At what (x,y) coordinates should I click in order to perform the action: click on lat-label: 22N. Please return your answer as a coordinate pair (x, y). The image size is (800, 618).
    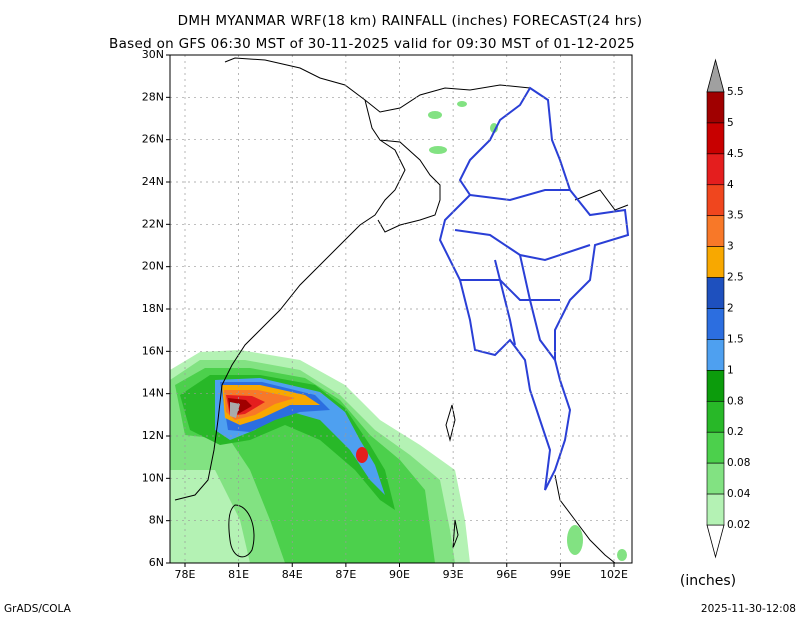
    Looking at the image, I should click on (153, 223).